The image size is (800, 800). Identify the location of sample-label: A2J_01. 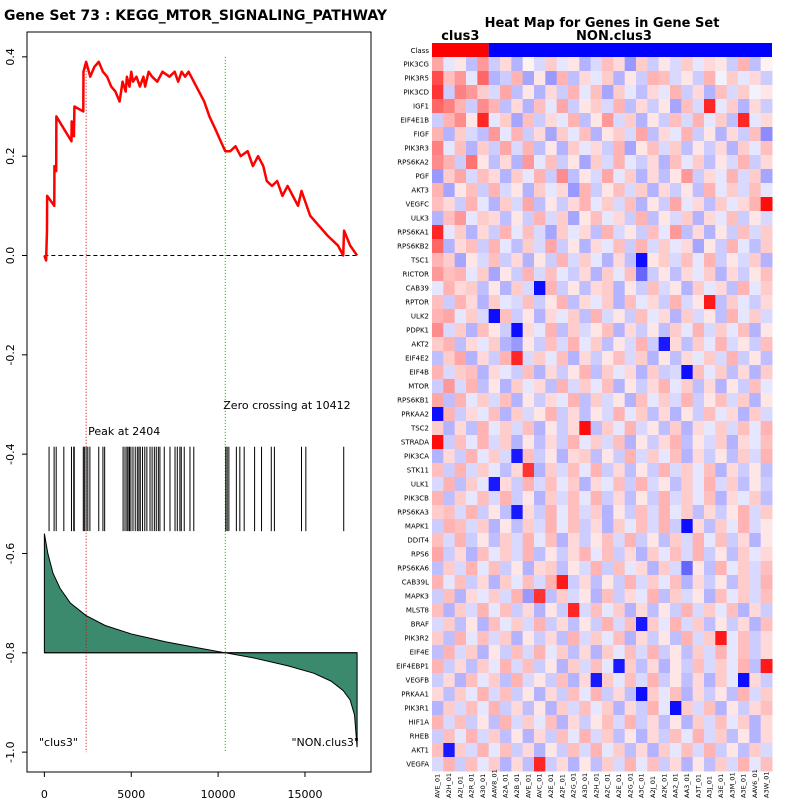
(653, 787).